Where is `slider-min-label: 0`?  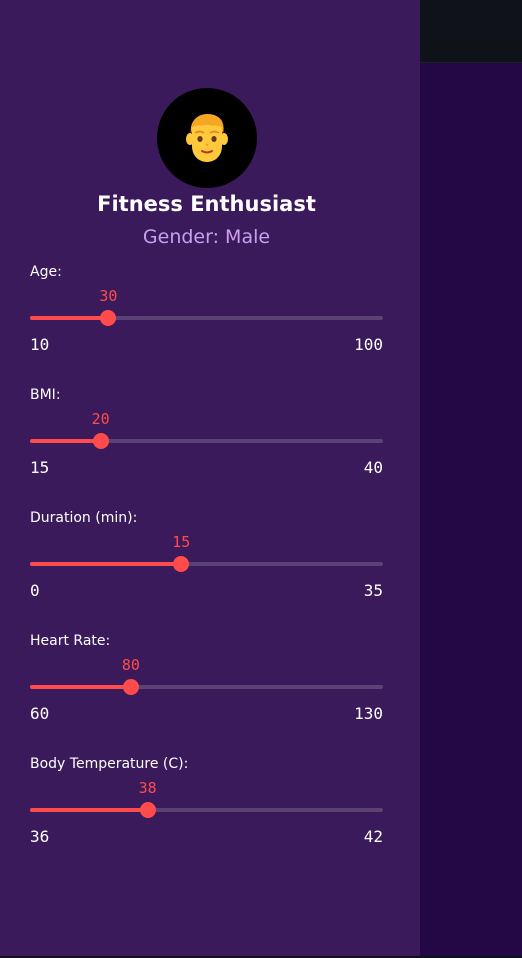
slider-min-label: 0 is located at coordinates (35, 590).